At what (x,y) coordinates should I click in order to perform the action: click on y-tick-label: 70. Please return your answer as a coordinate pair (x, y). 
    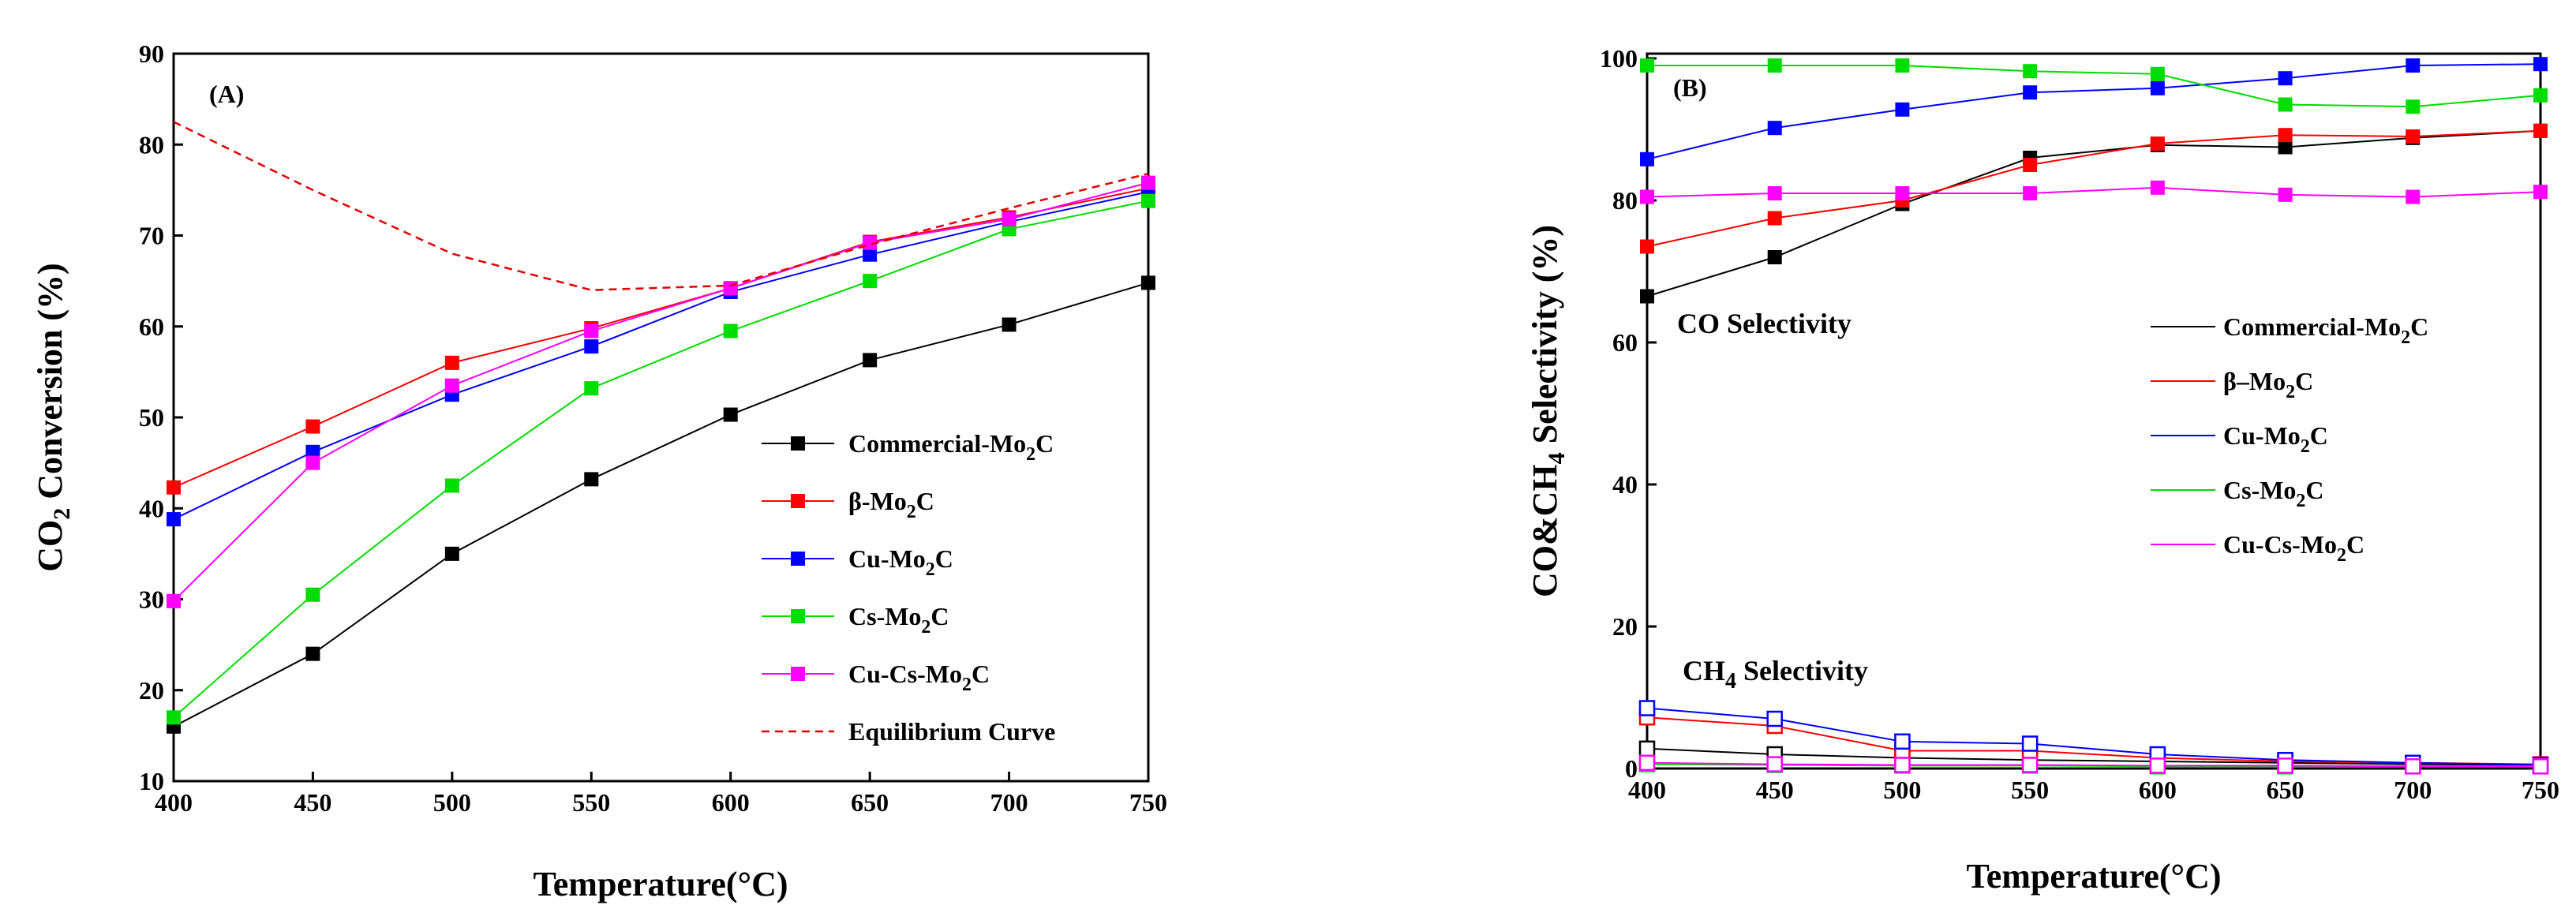
    Looking at the image, I should click on (151, 236).